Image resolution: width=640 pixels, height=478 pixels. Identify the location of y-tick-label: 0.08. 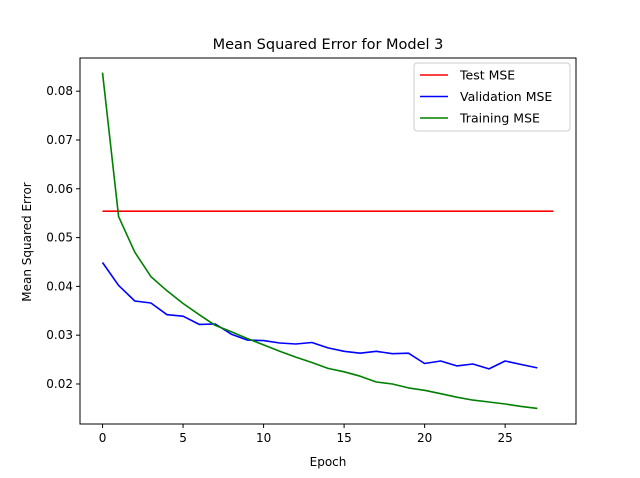
(59, 91).